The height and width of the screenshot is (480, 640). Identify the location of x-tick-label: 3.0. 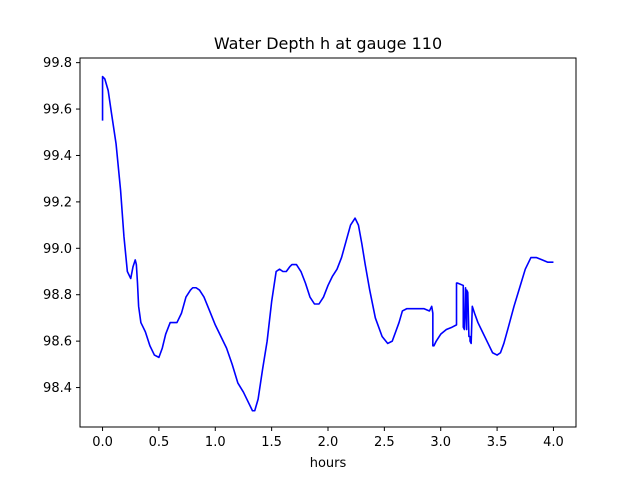
(440, 442).